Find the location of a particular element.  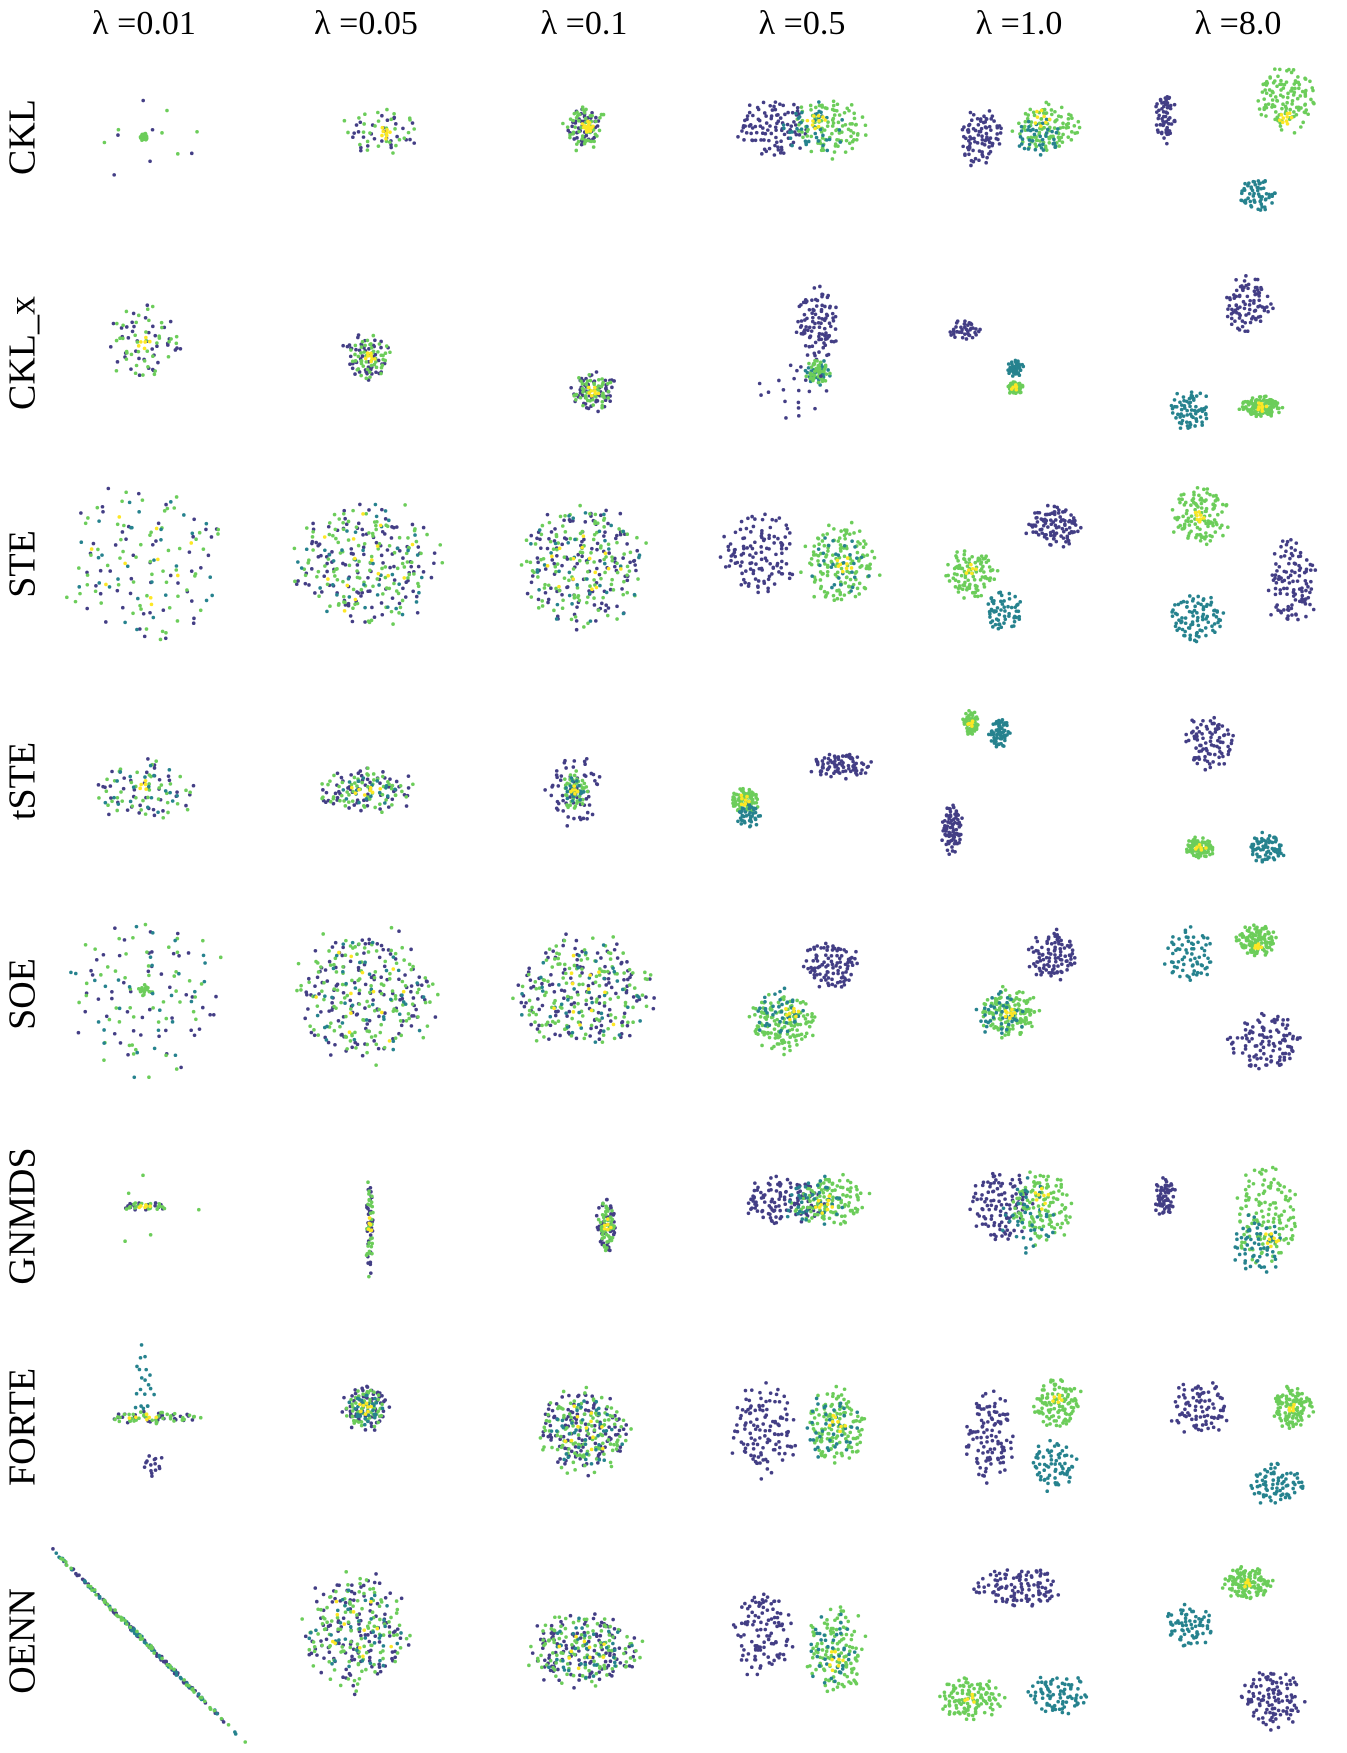

row-label: CKL_x is located at coordinates (23, 353).